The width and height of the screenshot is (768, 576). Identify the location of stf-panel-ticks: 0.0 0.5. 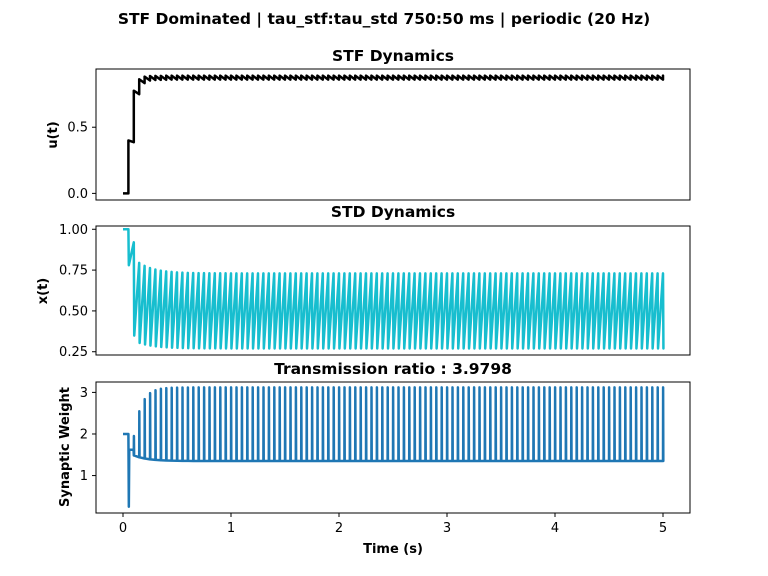
(81, 161).